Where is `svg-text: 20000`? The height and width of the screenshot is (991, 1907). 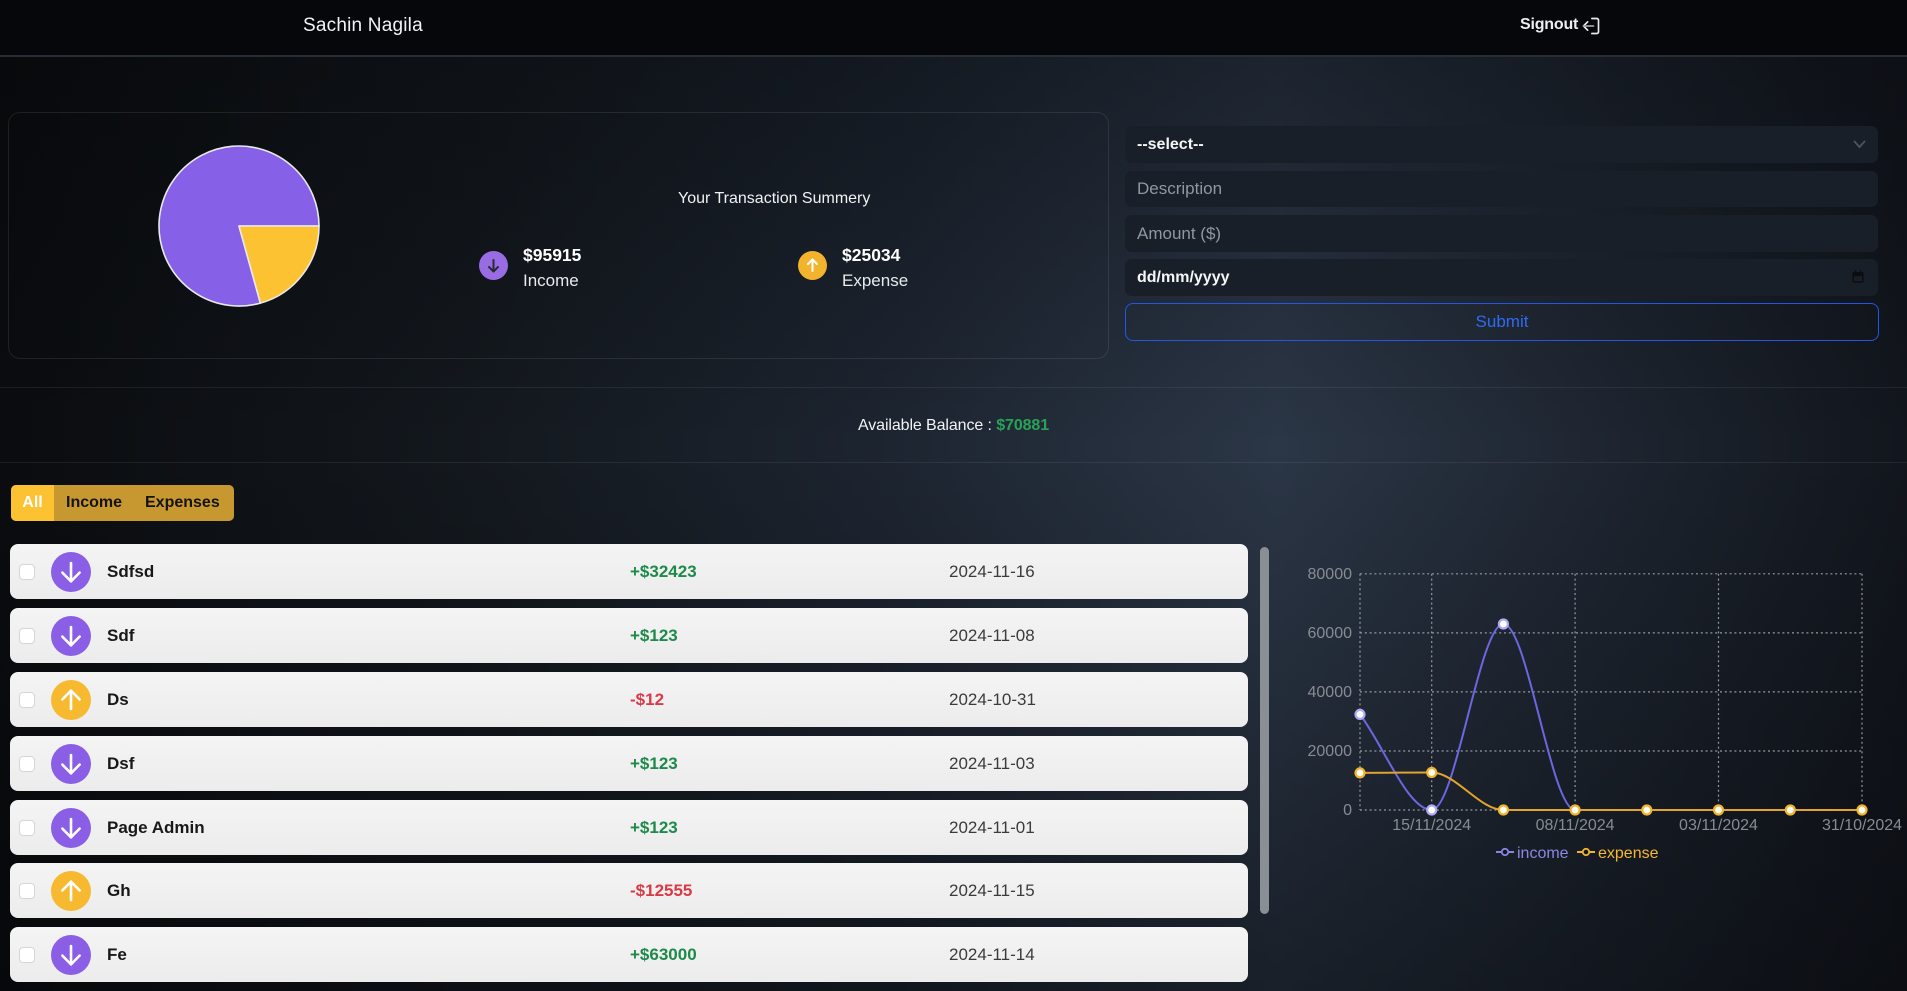 svg-text: 20000 is located at coordinates (1330, 751).